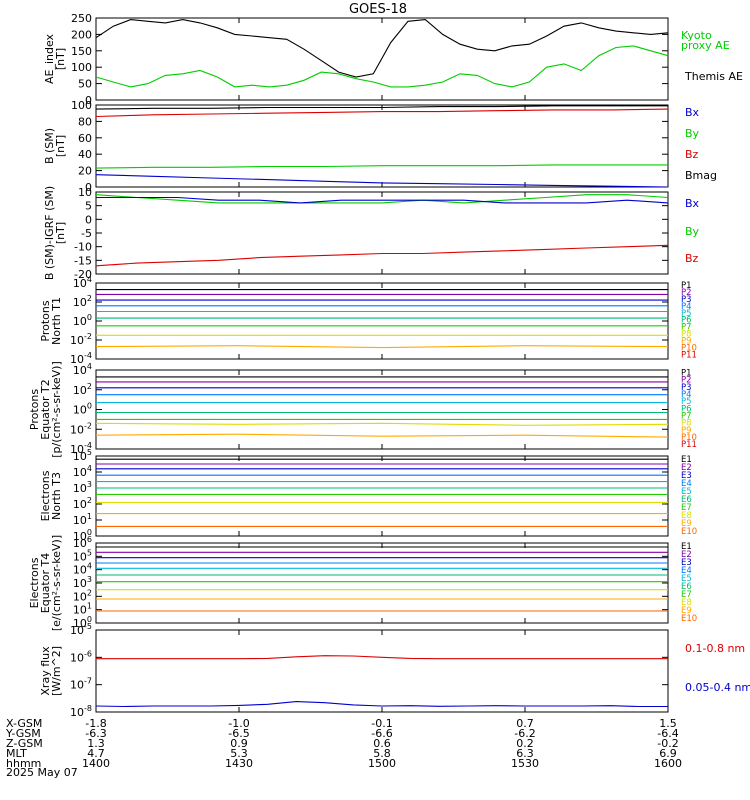 Image resolution: width=750 pixels, height=800 pixels. I want to click on legend-entry: P10, so click(689, 348).